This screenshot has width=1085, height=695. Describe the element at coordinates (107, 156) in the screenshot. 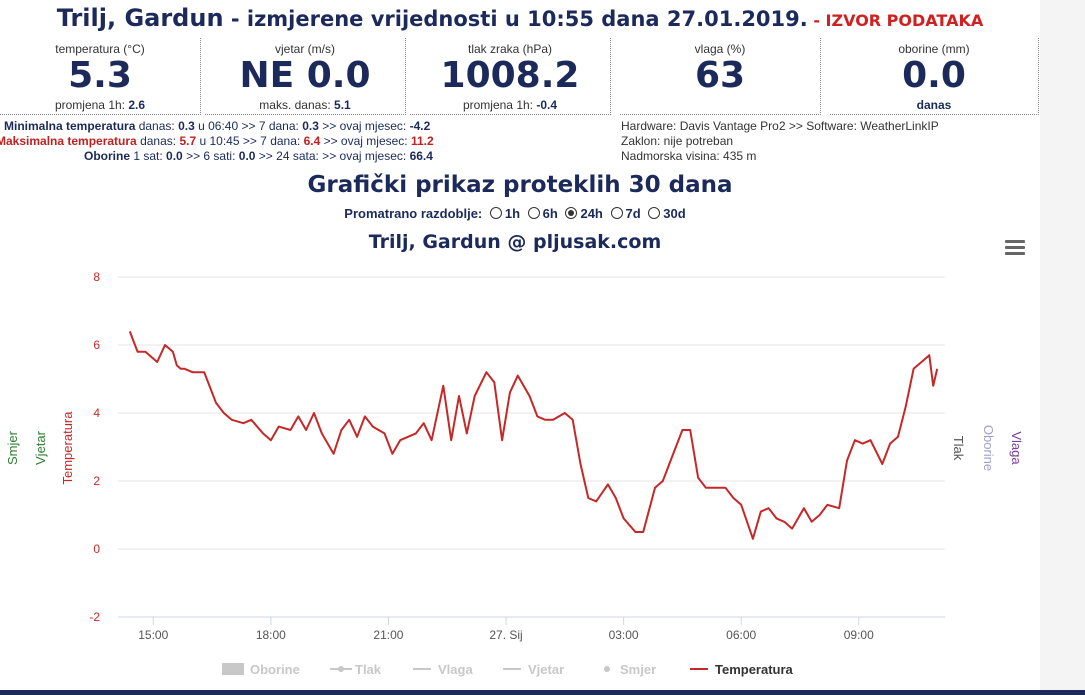

I see `record-title: Oborine` at that location.